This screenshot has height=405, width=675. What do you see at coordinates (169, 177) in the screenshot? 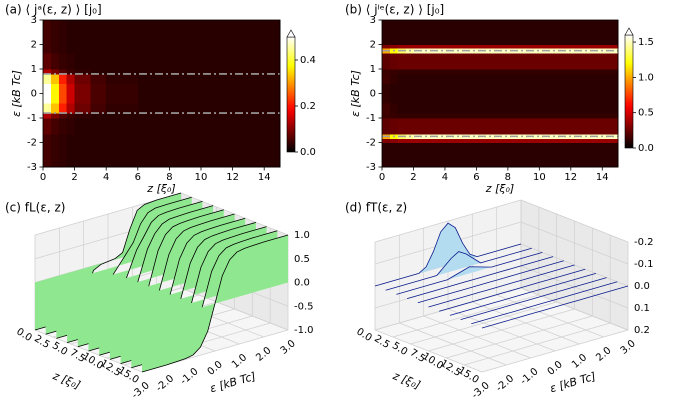
I see `x-tick-label: 8` at bounding box center [169, 177].